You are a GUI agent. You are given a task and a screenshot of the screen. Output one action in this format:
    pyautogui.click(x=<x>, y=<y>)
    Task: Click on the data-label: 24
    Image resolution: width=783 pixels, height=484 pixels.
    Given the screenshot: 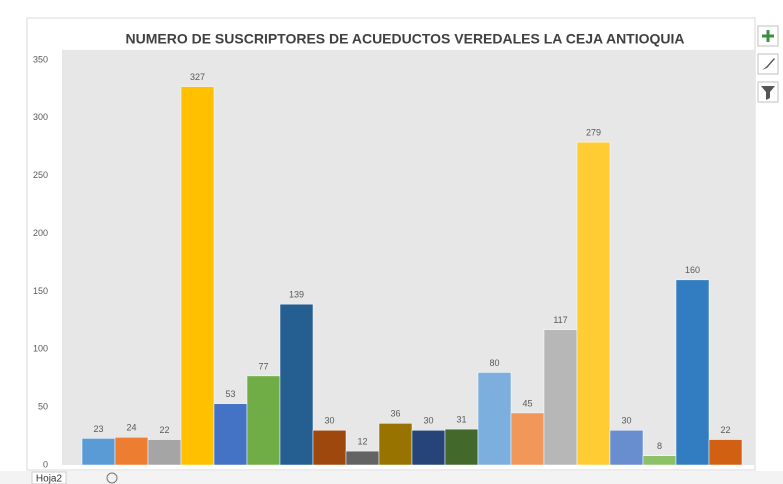 What is the action you would take?
    pyautogui.click(x=131, y=428)
    